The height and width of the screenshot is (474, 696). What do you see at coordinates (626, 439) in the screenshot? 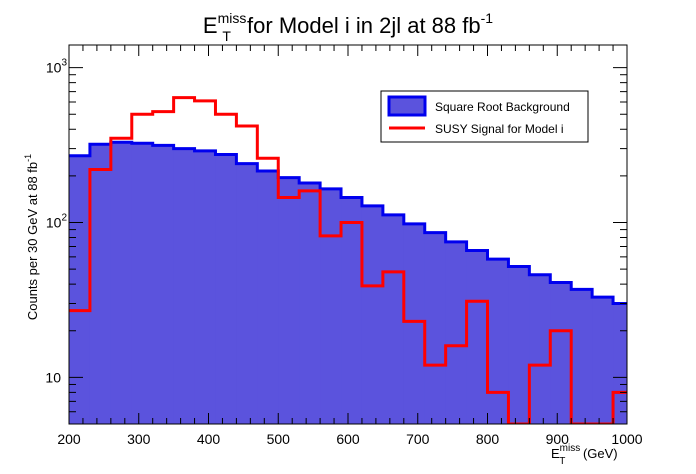
I see `x-tick-label: 1000` at bounding box center [626, 439].